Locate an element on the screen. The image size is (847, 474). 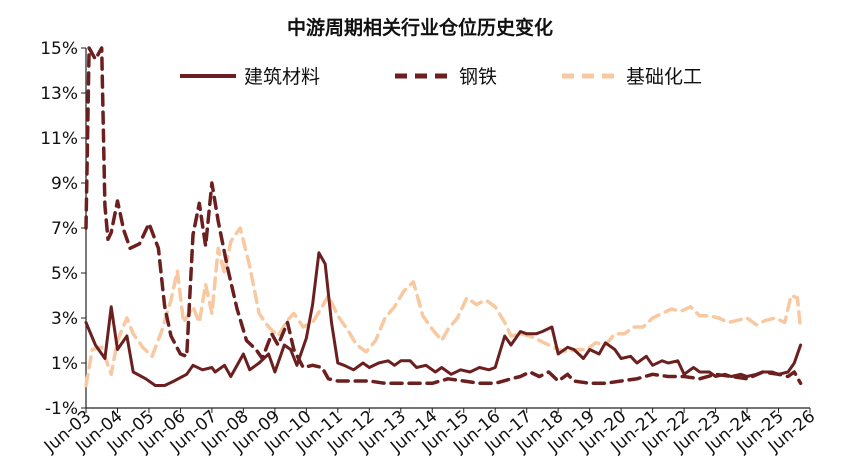
y-tick-label: 5% is located at coordinates (64, 274).